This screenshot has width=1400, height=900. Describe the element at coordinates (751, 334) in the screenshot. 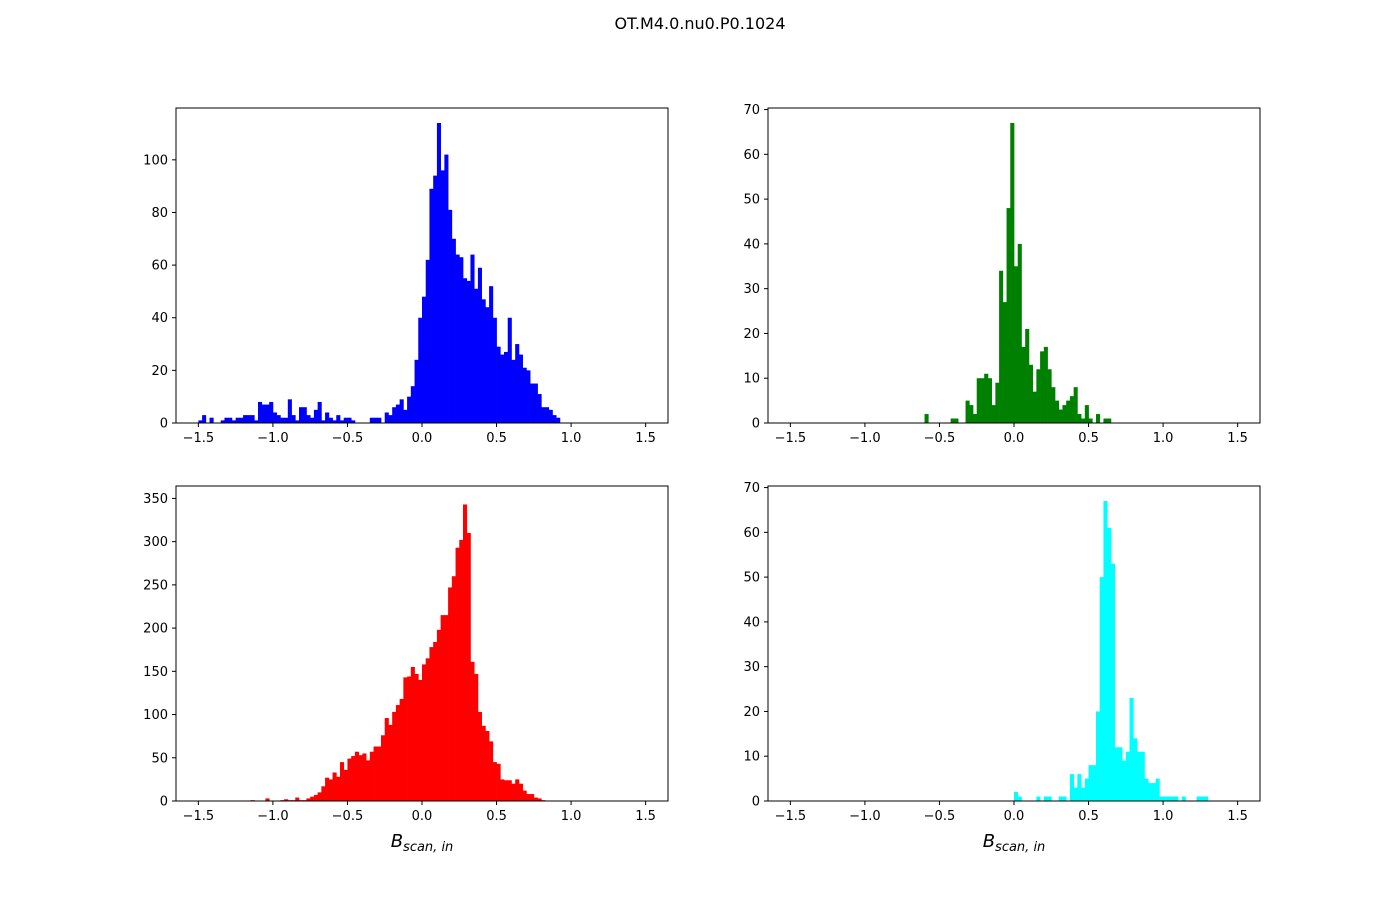

I see `y-tick-label: 20` at that location.